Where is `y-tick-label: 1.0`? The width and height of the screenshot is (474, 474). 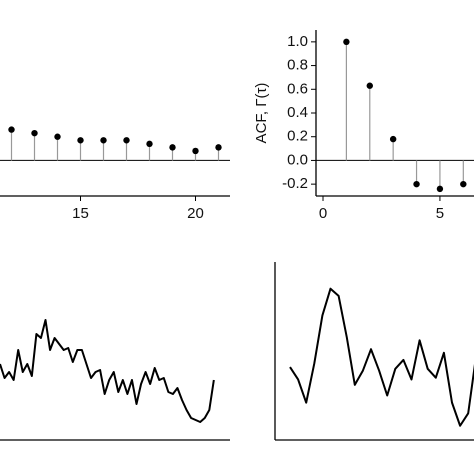
y-tick-label: 1.0 is located at coordinates (297, 41).